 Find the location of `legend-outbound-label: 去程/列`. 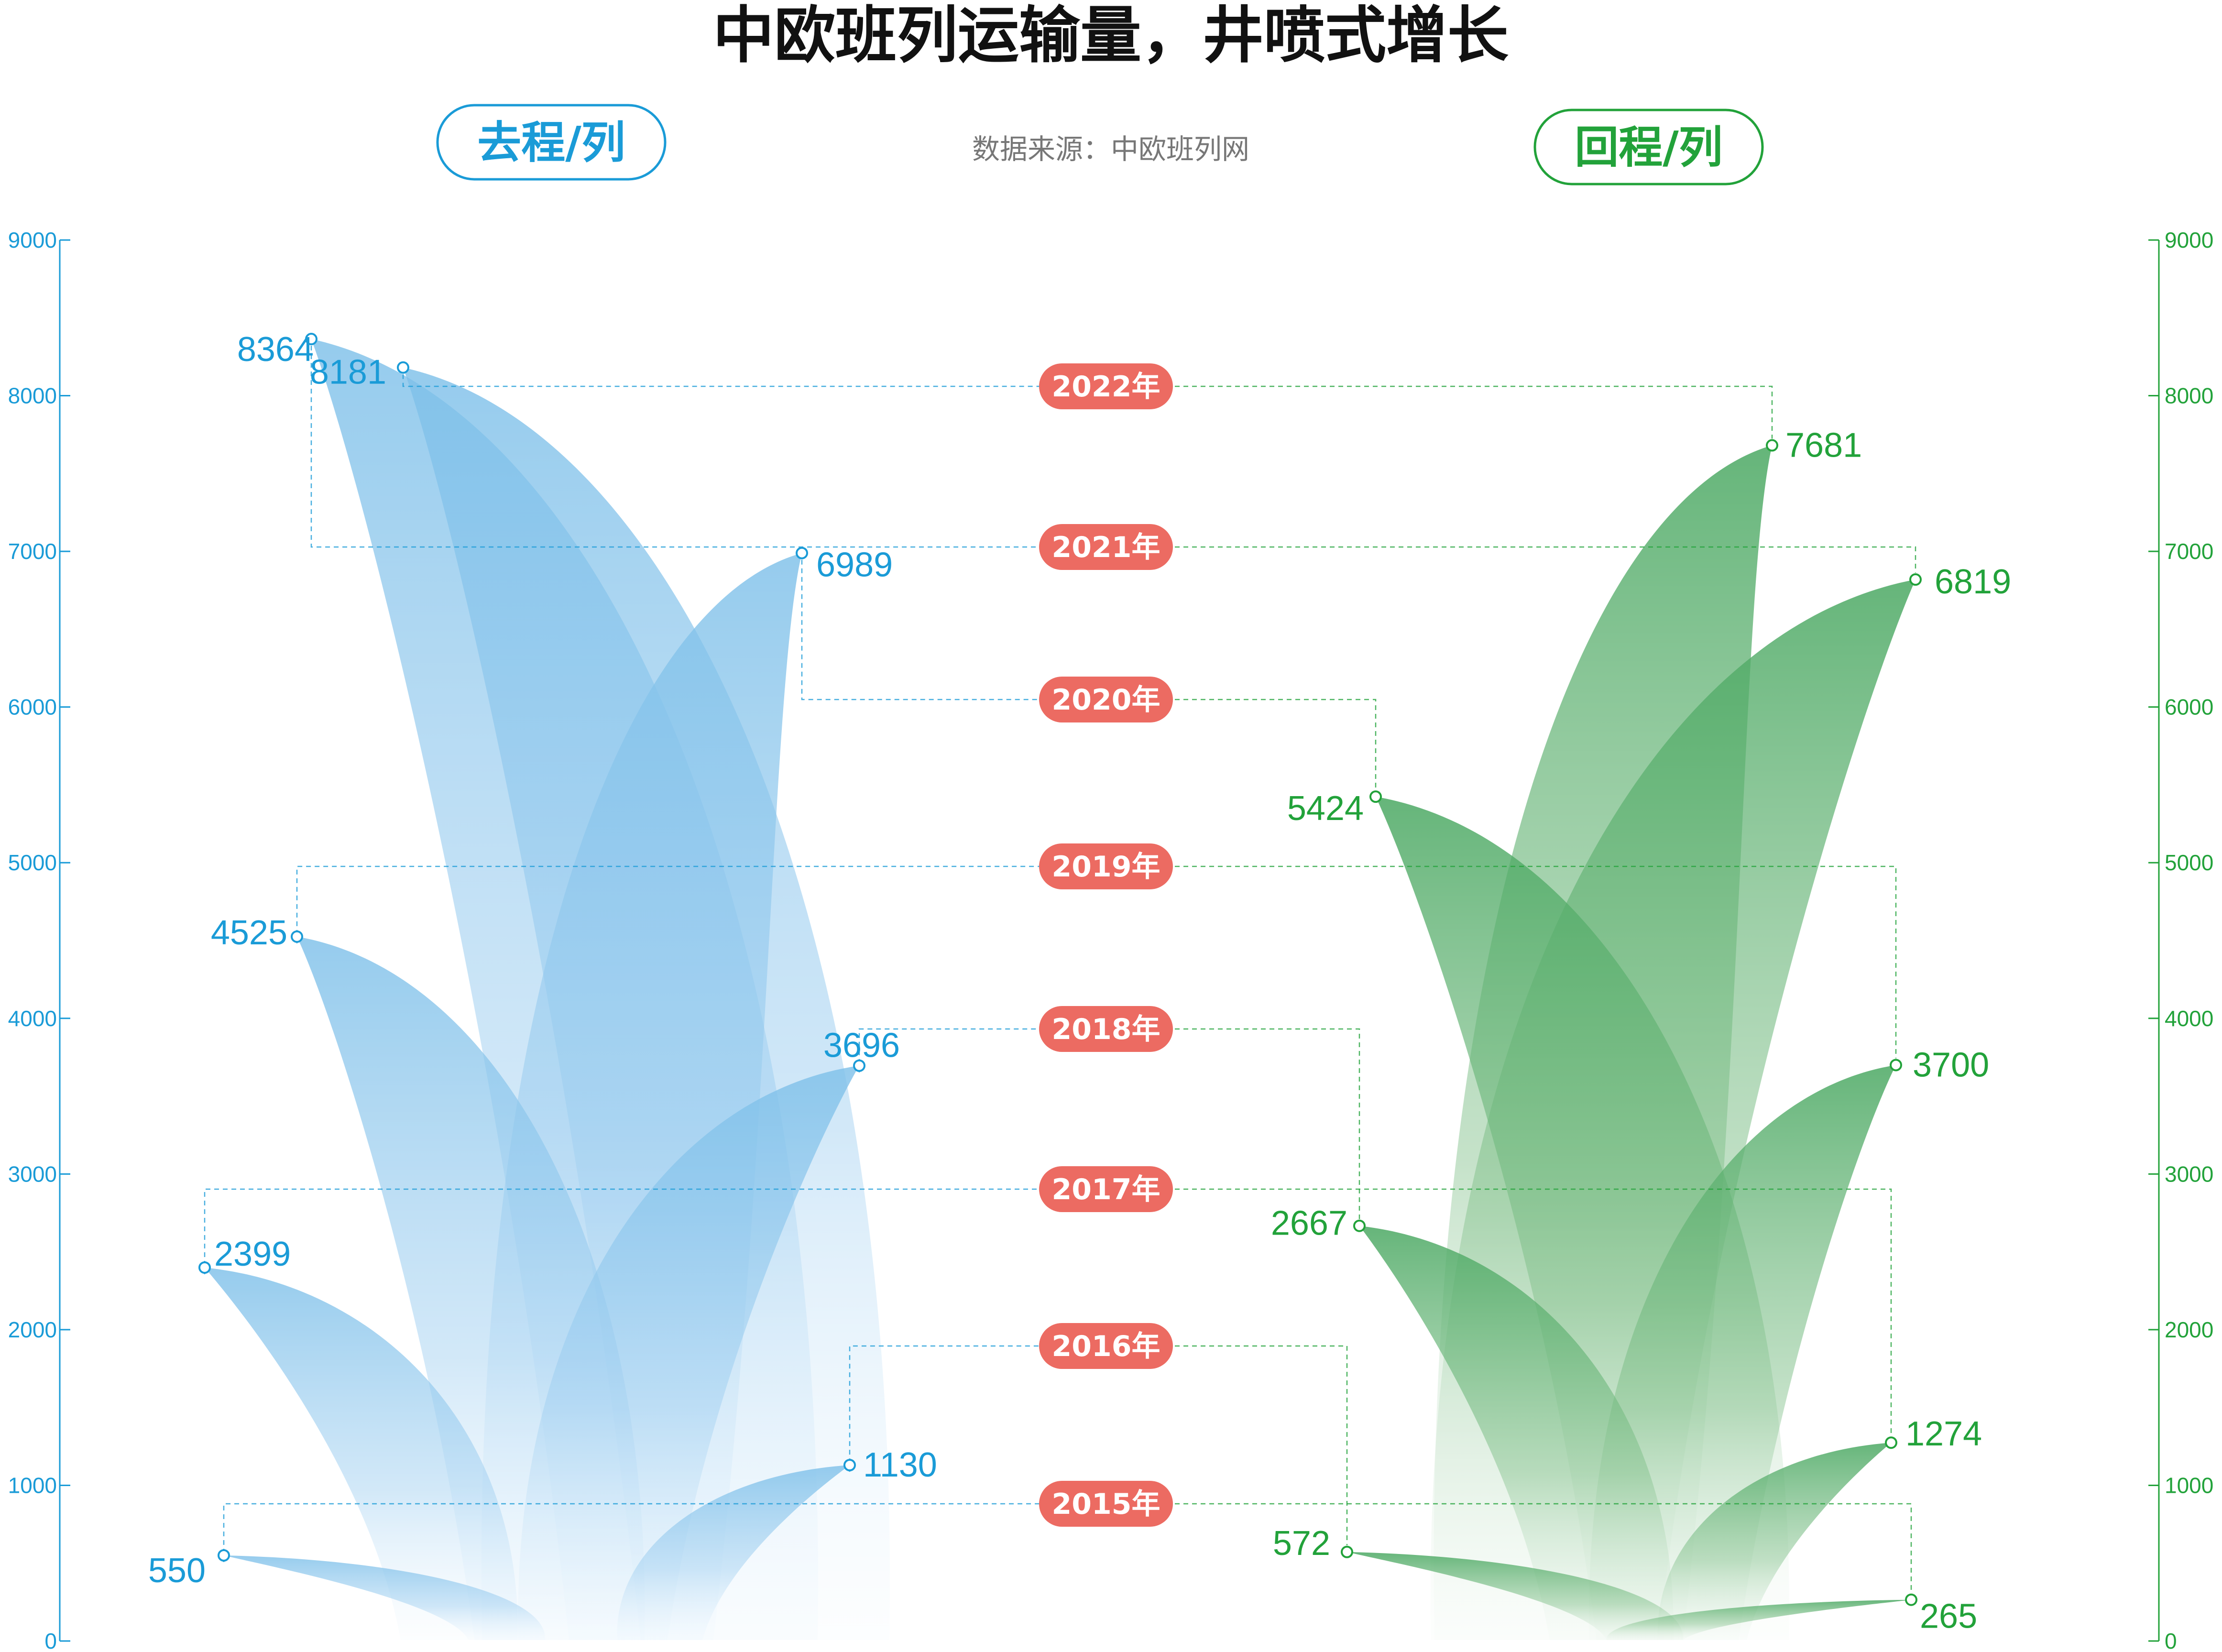

legend-outbound-label: 去程/列 is located at coordinates (551, 142).